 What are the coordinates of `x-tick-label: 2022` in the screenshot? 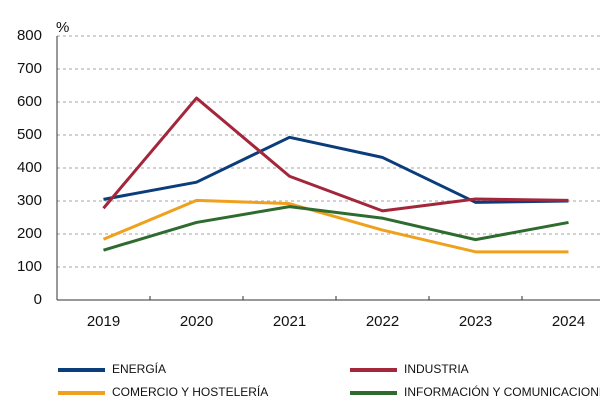 It's located at (382, 321).